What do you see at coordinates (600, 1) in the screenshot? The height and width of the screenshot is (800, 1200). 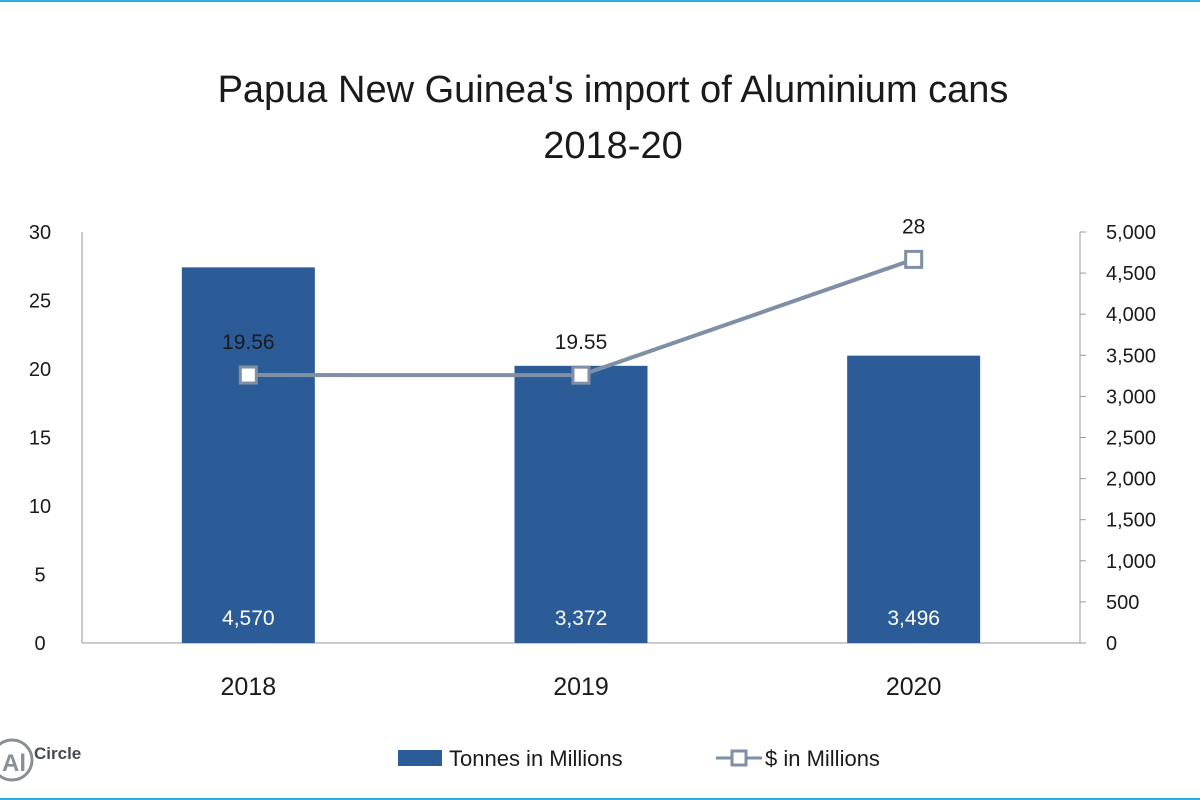 I see `top-border` at bounding box center [600, 1].